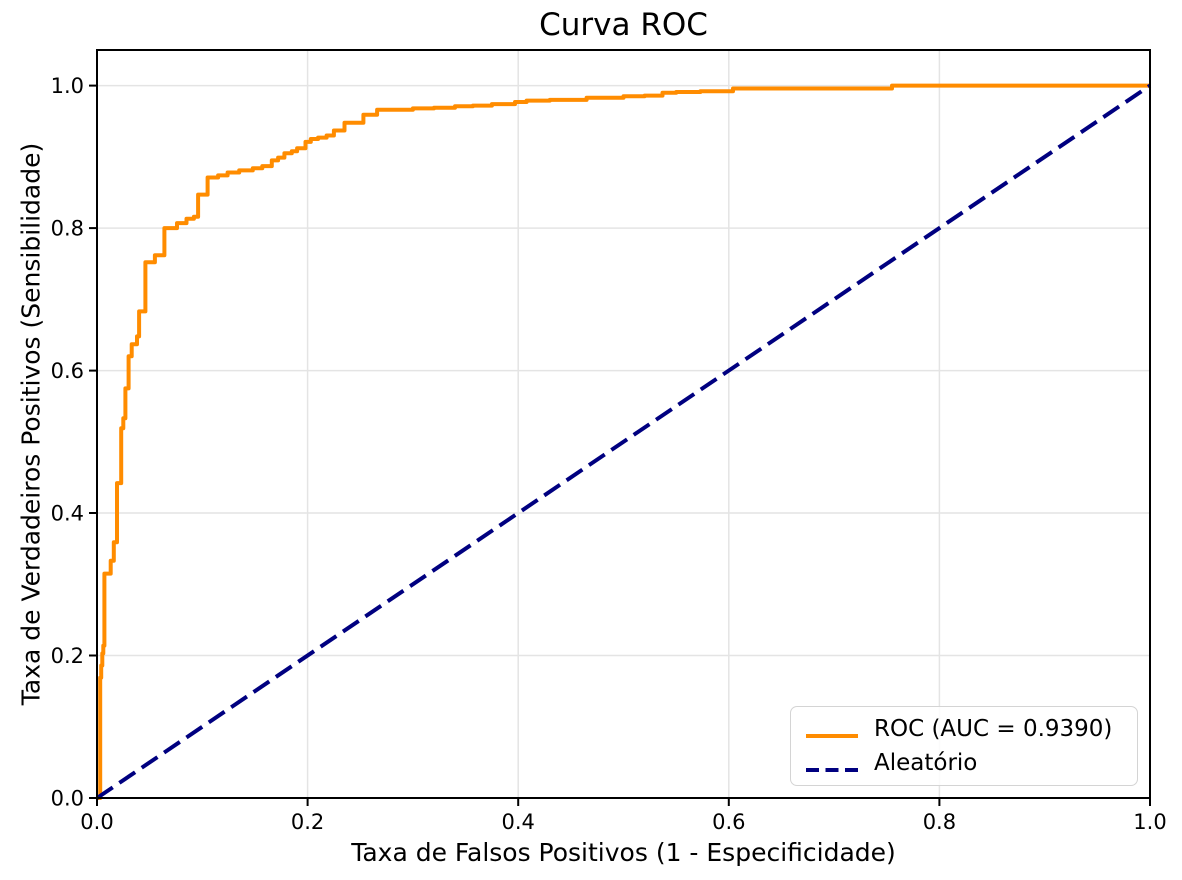 This screenshot has height=880, width=1182. I want to click on legend-label-roc: ROC (AUC = 0.9390), so click(993, 729).